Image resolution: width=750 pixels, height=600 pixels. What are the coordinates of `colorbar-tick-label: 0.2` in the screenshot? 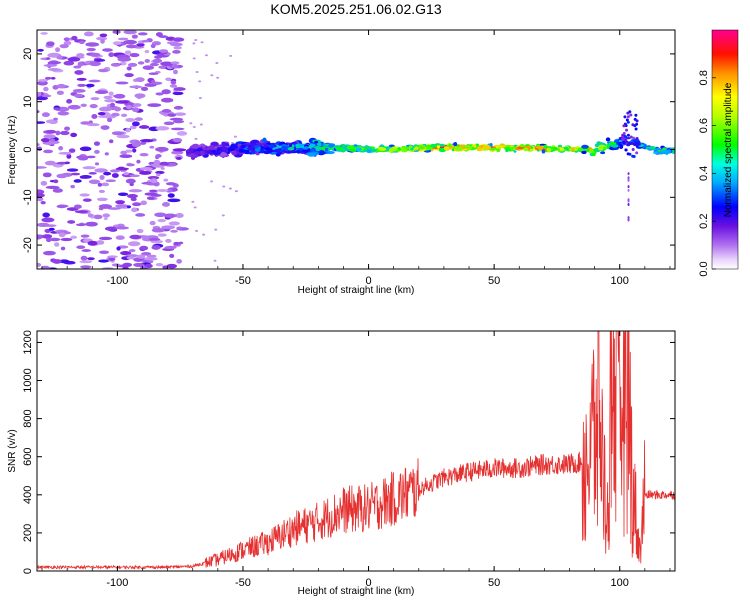 It's located at (704, 221).